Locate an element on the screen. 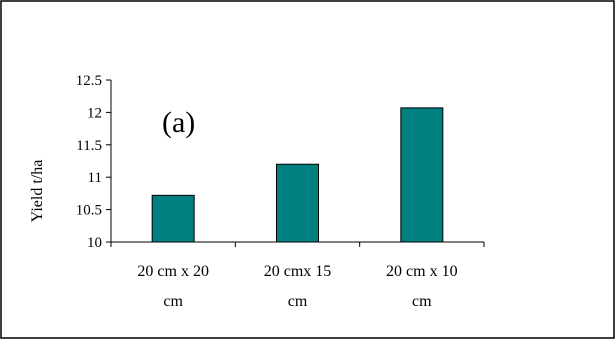  x-tick-label: 20 cm x 20 is located at coordinates (173, 271).